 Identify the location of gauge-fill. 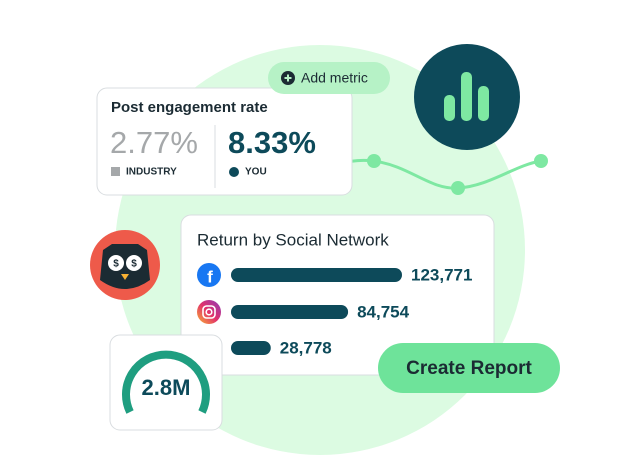
(166, 382).